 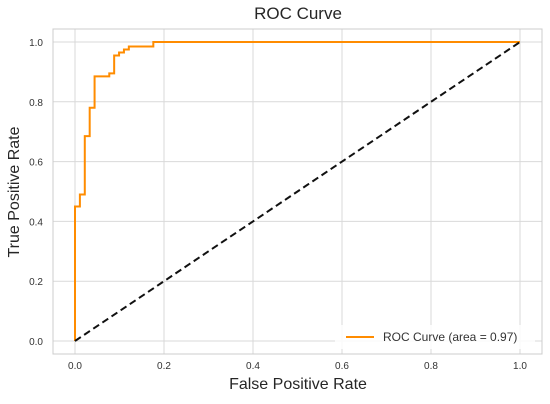 I want to click on x-tick-label: 0.0, so click(x=75, y=366).